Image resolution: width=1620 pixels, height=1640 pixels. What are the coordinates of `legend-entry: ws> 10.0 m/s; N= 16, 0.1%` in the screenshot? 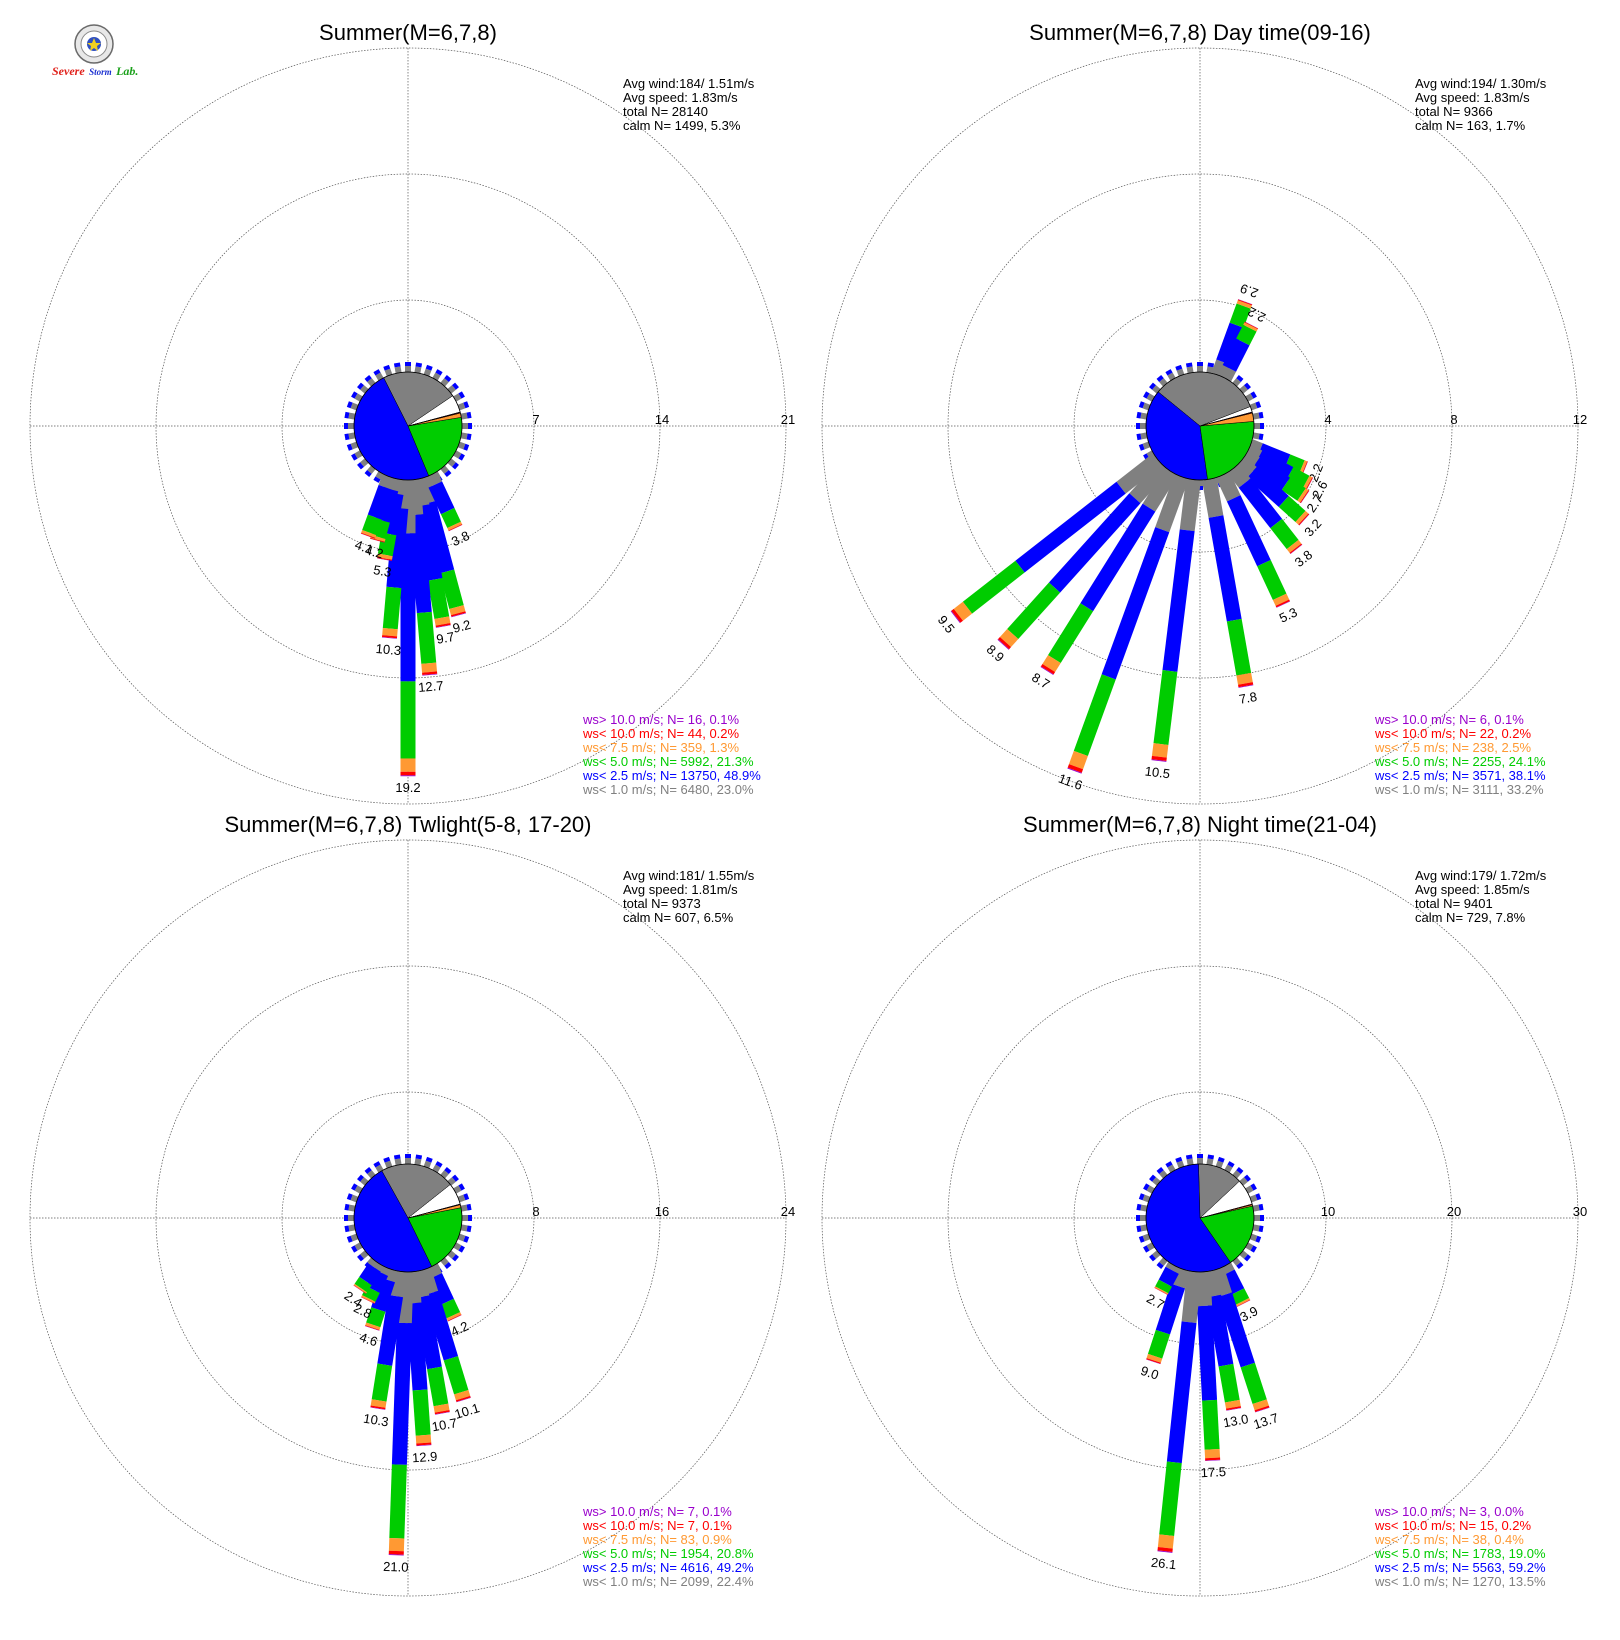 It's located at (661, 719).